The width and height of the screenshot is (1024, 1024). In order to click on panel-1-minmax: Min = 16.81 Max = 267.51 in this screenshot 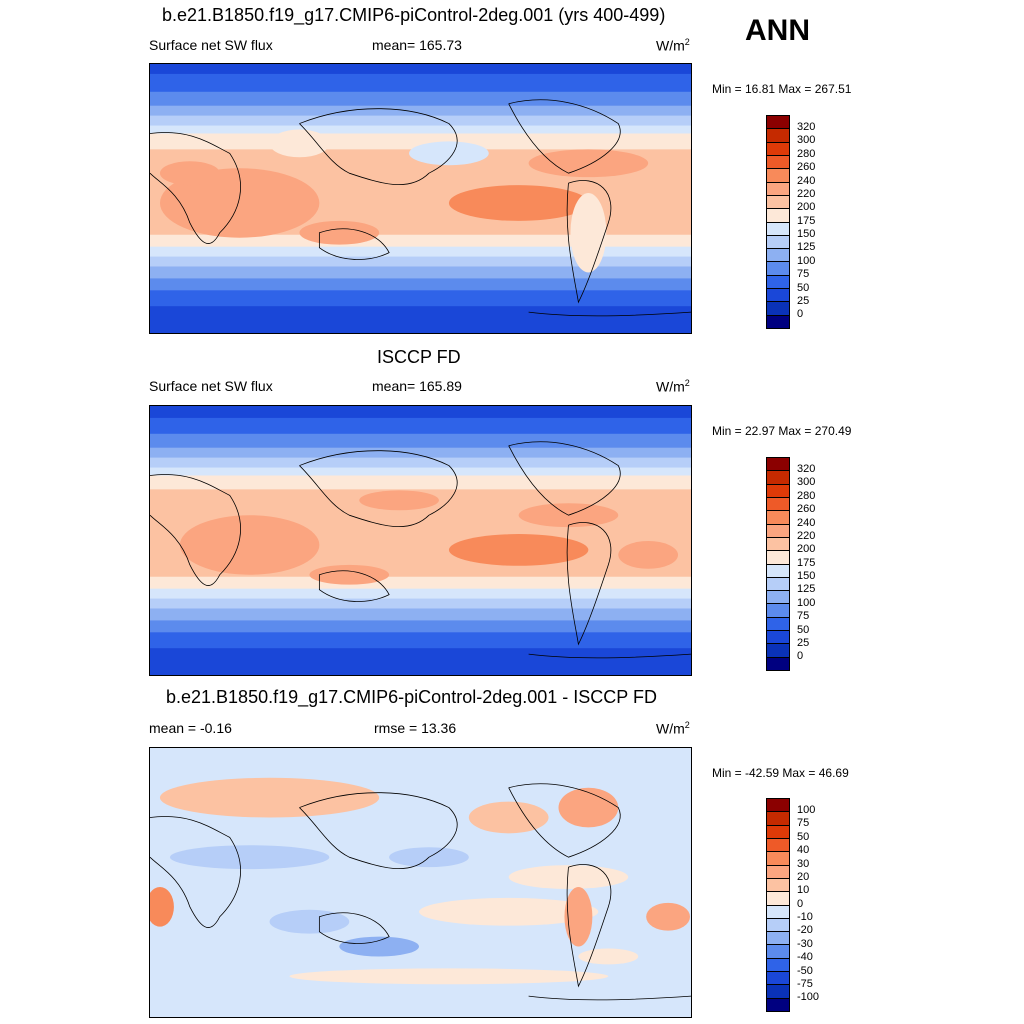, I will do `click(782, 89)`.